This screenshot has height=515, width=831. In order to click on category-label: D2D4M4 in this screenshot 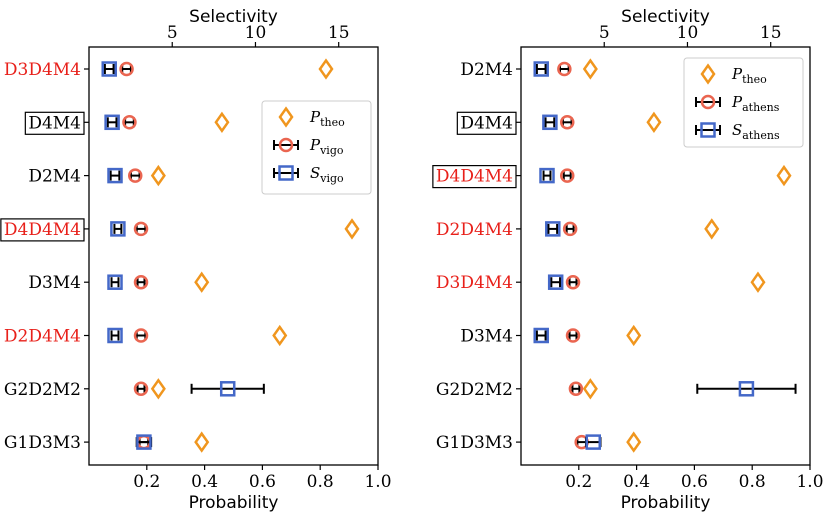, I will do `click(474, 230)`.